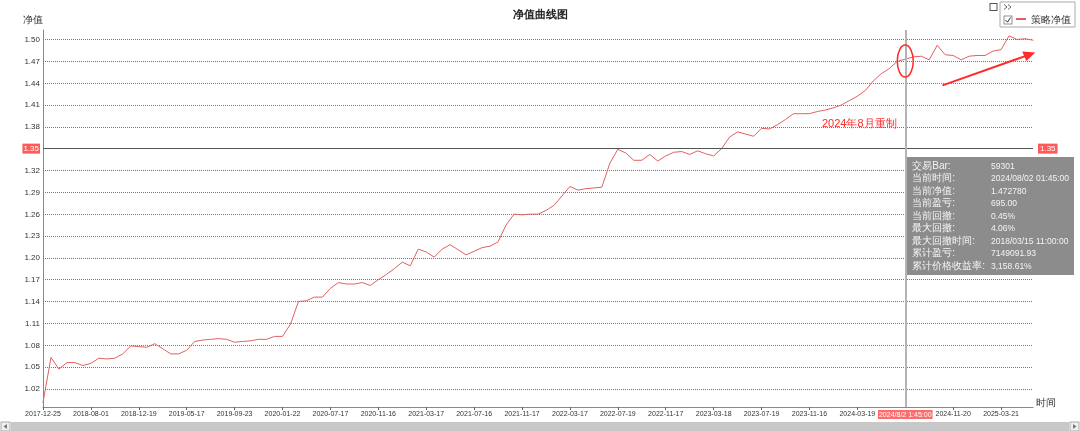 This screenshot has height=431, width=1080. I want to click on annotation: 3,158.61%, so click(1012, 266).